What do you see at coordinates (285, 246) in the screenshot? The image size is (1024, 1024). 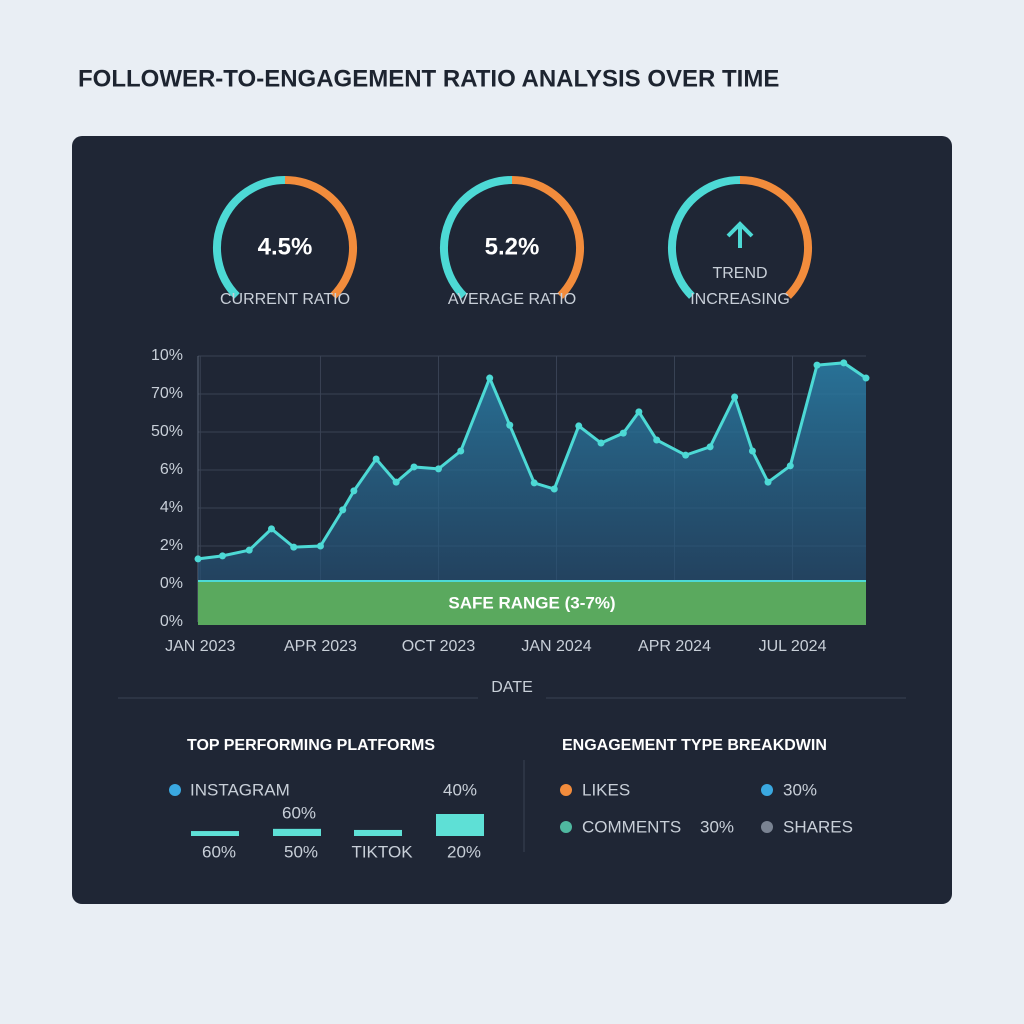 I see `gauge-value: 4.5%` at bounding box center [285, 246].